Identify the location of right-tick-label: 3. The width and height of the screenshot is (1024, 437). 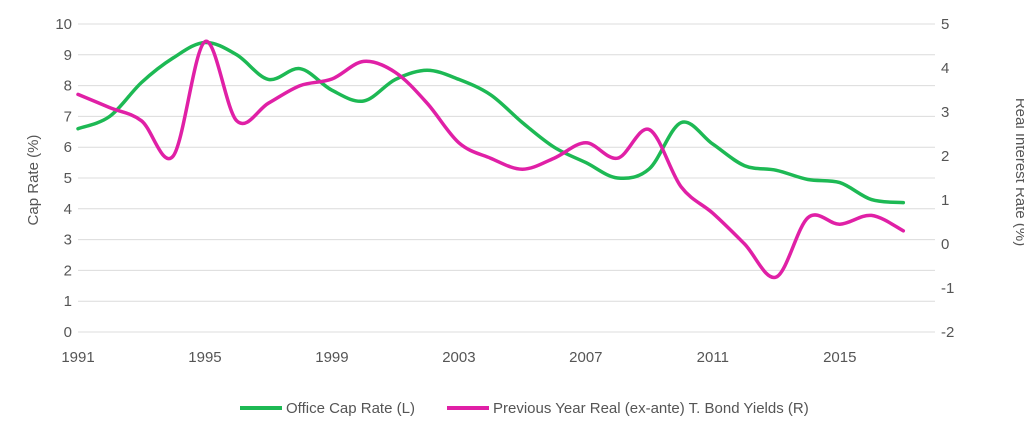
(945, 112).